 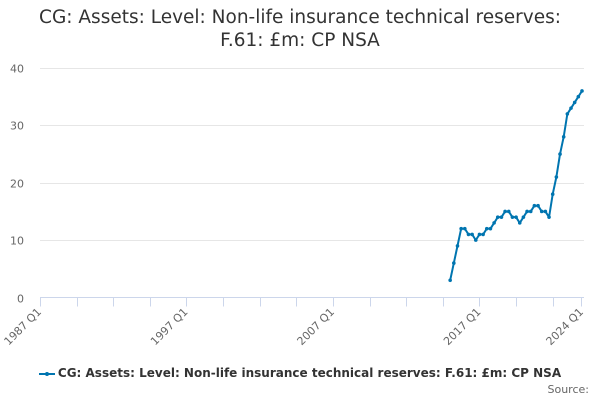 I want to click on data-series-line, so click(x=516, y=186).